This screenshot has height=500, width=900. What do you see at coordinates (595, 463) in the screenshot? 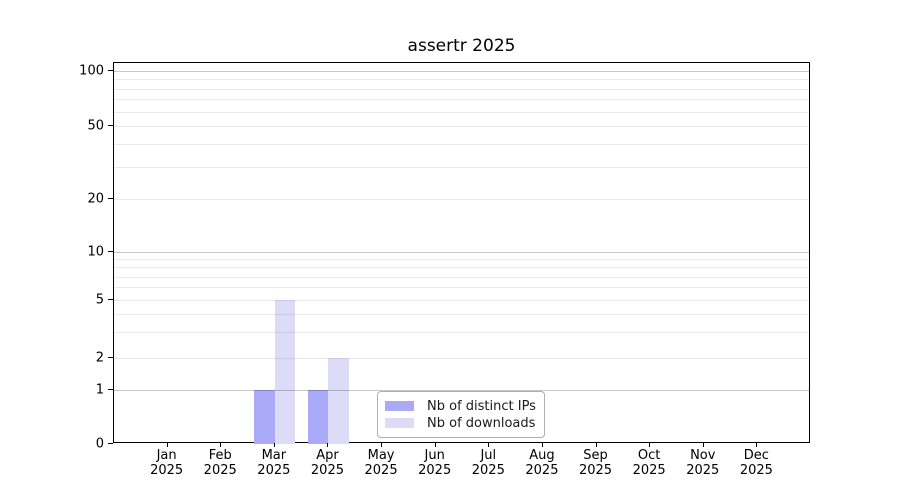
I see `x-tick-label: Sep 2025` at bounding box center [595, 463].